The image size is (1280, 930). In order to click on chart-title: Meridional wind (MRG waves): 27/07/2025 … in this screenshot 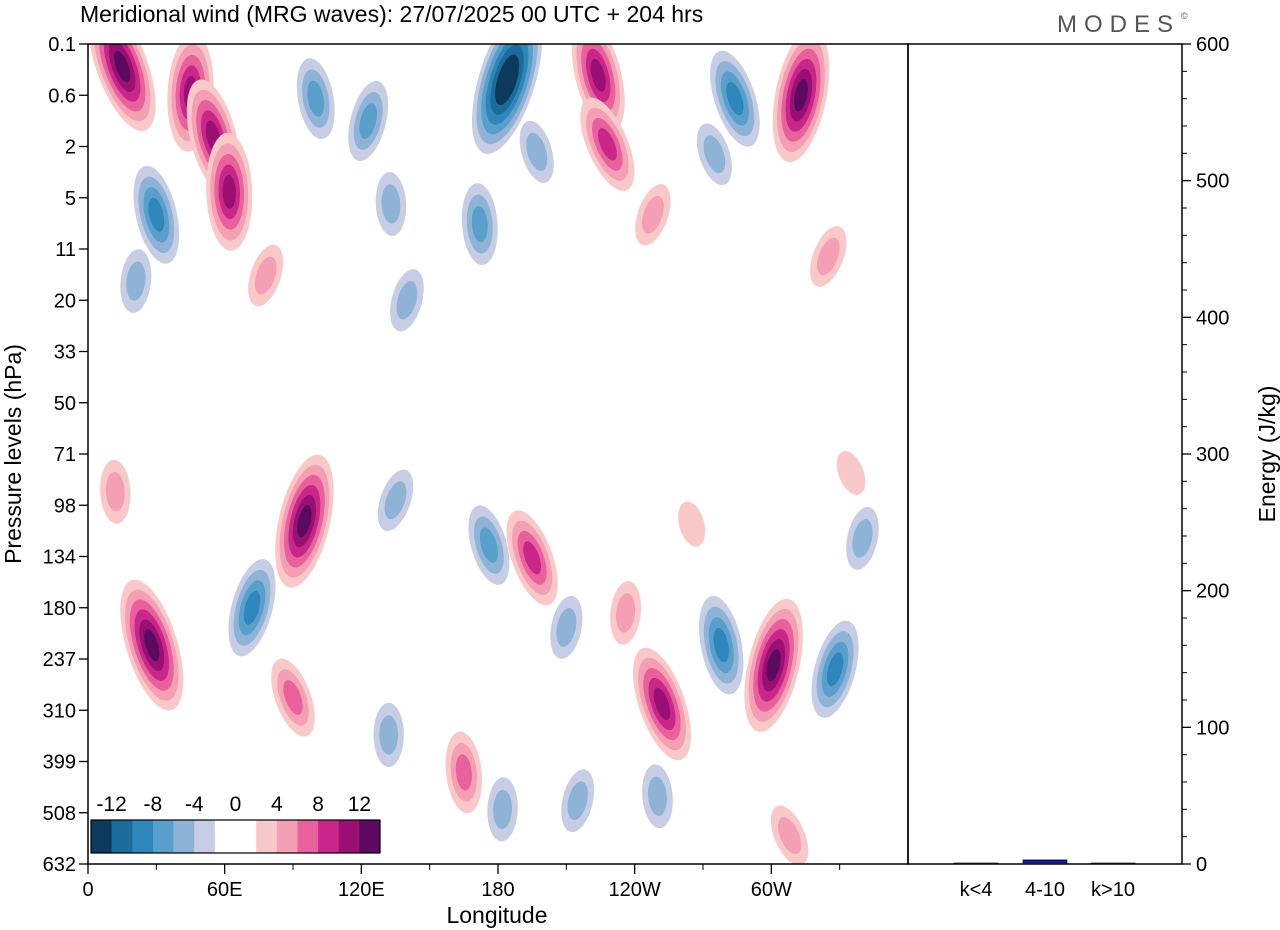, I will do `click(391, 14)`.